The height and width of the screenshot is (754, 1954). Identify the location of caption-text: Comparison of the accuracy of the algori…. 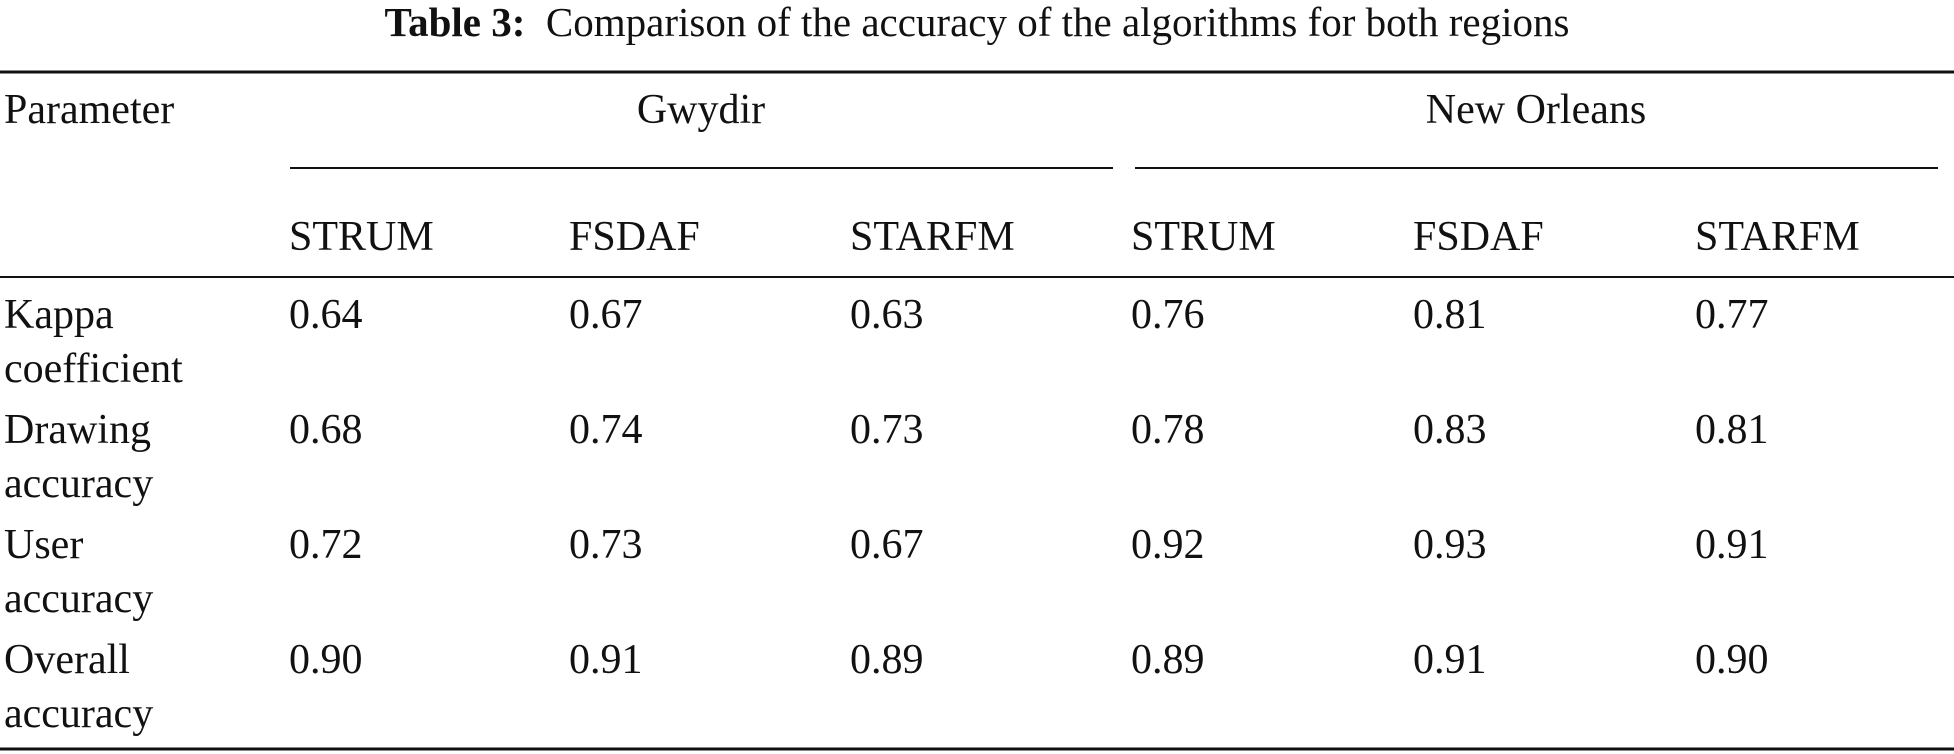
(1057, 22).